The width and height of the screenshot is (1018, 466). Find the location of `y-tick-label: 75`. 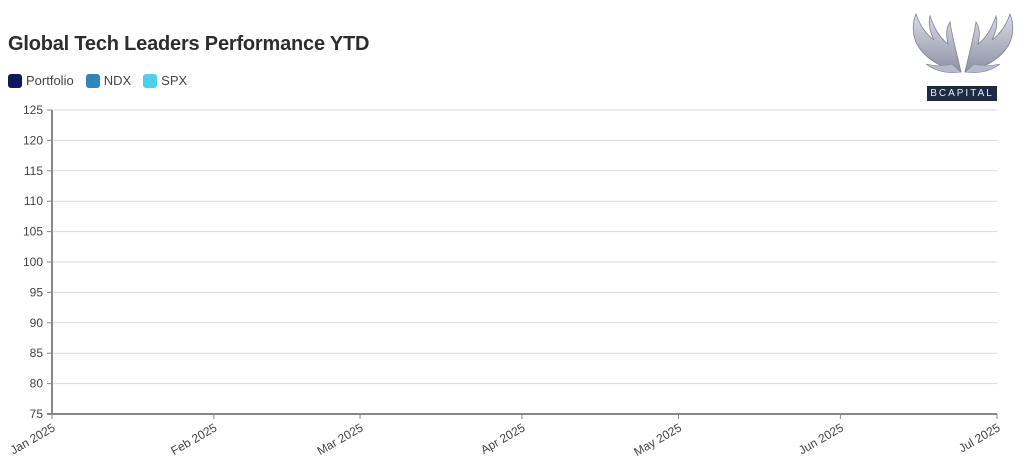

y-tick-label: 75 is located at coordinates (37, 414).